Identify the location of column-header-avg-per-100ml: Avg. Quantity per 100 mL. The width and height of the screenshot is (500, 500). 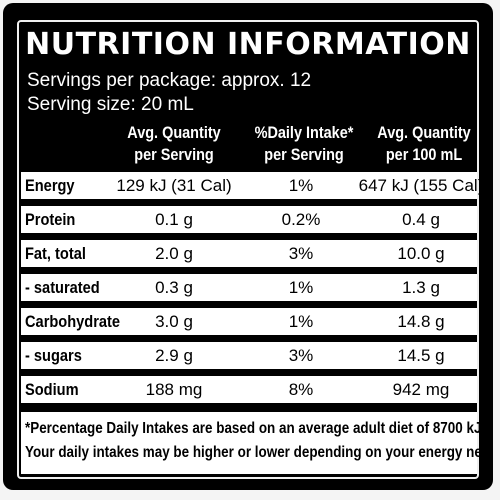
(424, 144).